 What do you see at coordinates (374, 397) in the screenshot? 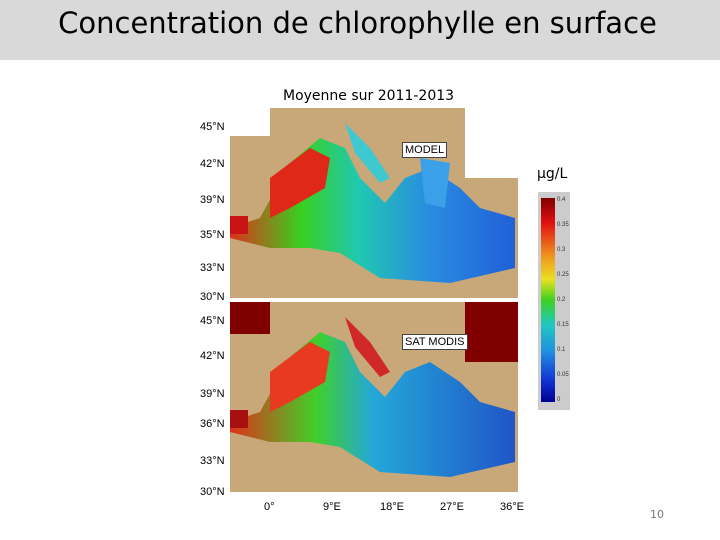
I see `satellite-map` at bounding box center [374, 397].